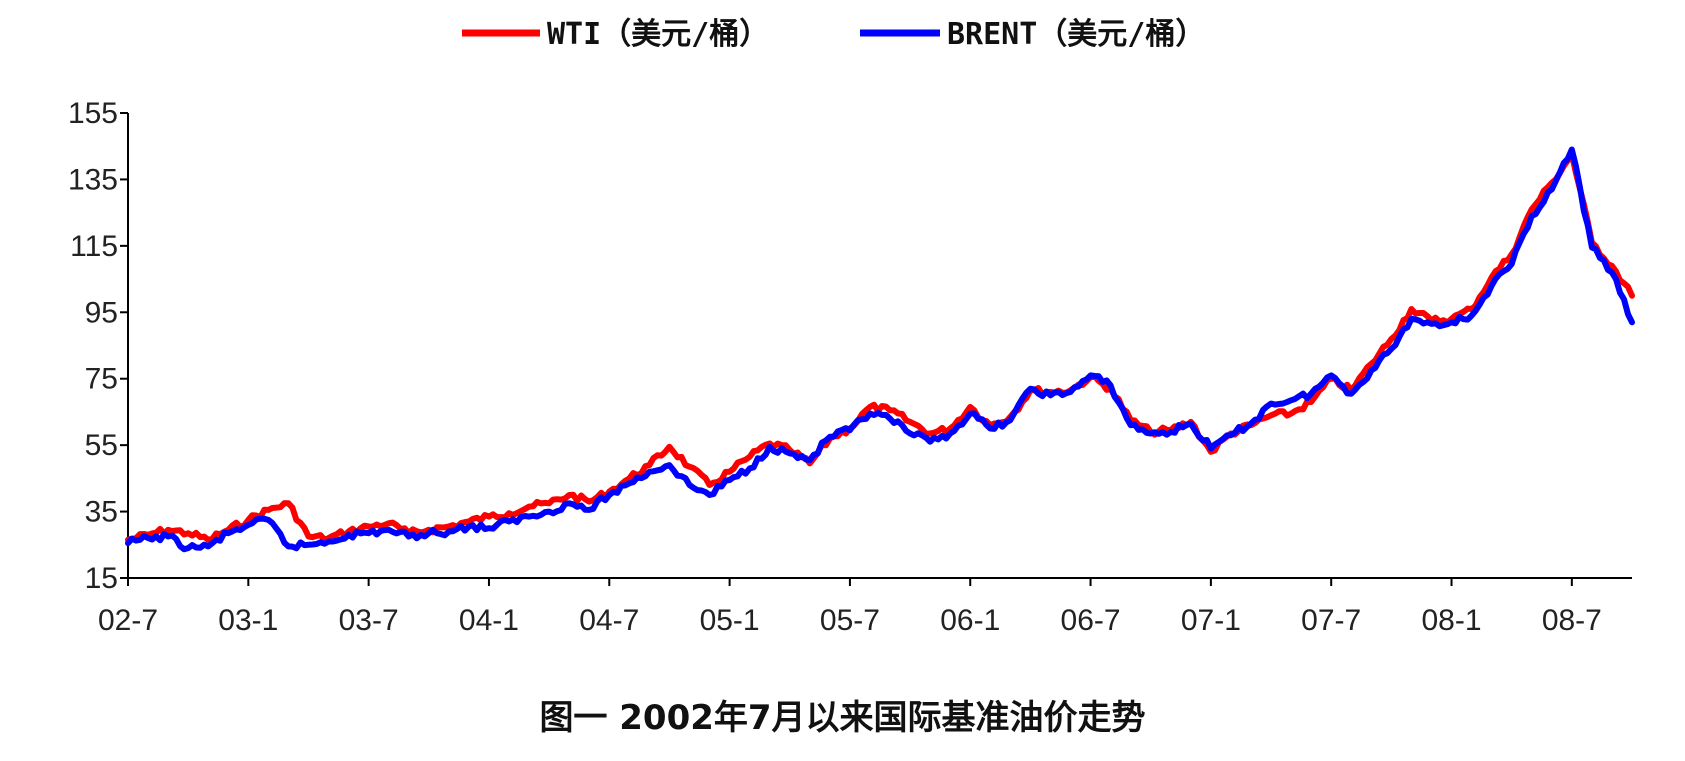 This screenshot has height=761, width=1685. What do you see at coordinates (842, 718) in the screenshot?
I see `figure-caption: 图一 2002年7月以来国际基准油价走势` at bounding box center [842, 718].